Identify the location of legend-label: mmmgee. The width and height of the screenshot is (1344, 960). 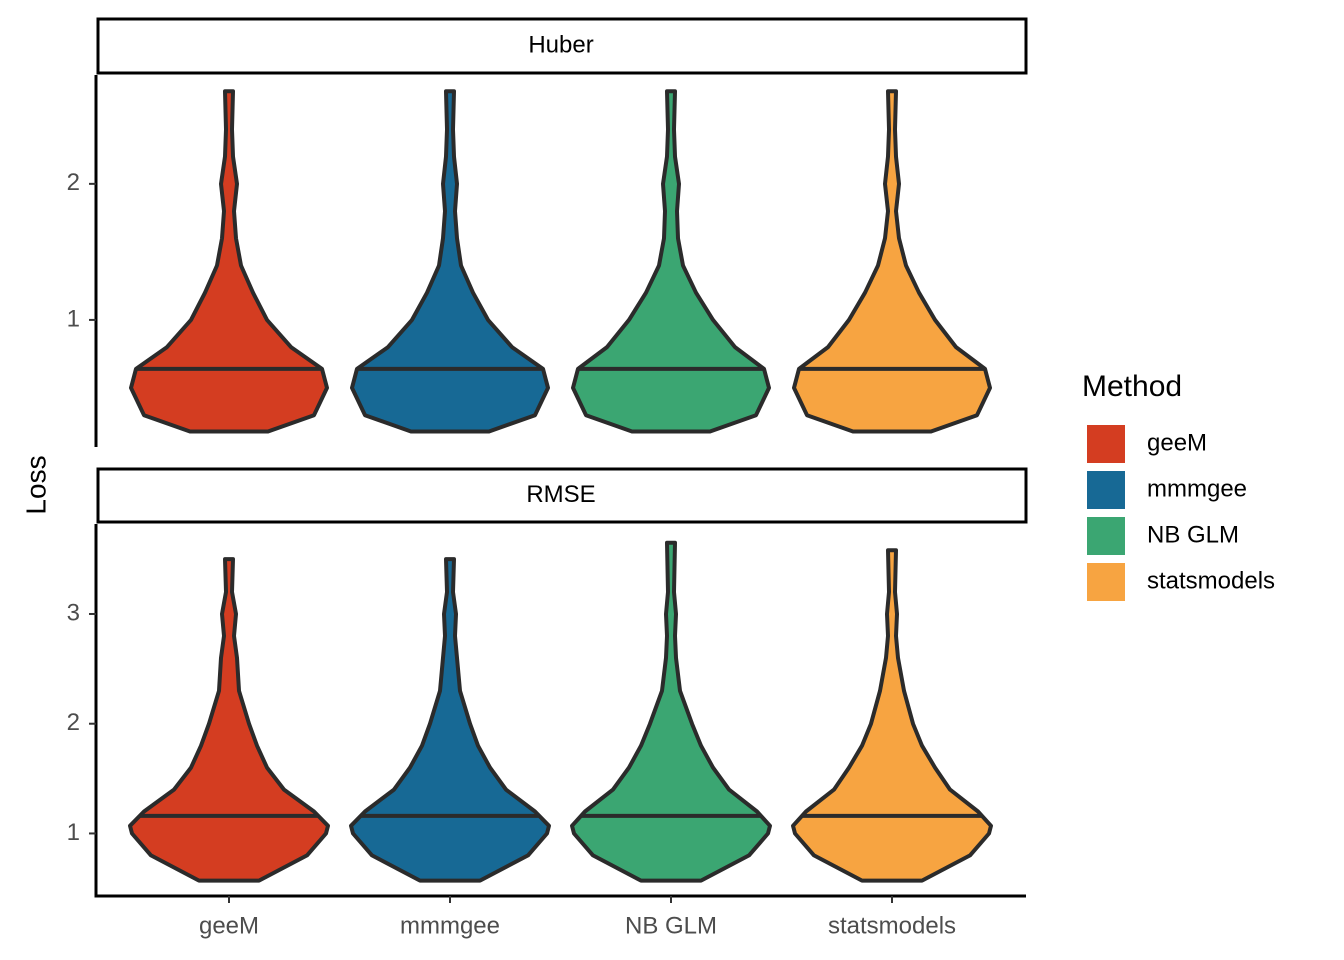
(1197, 488).